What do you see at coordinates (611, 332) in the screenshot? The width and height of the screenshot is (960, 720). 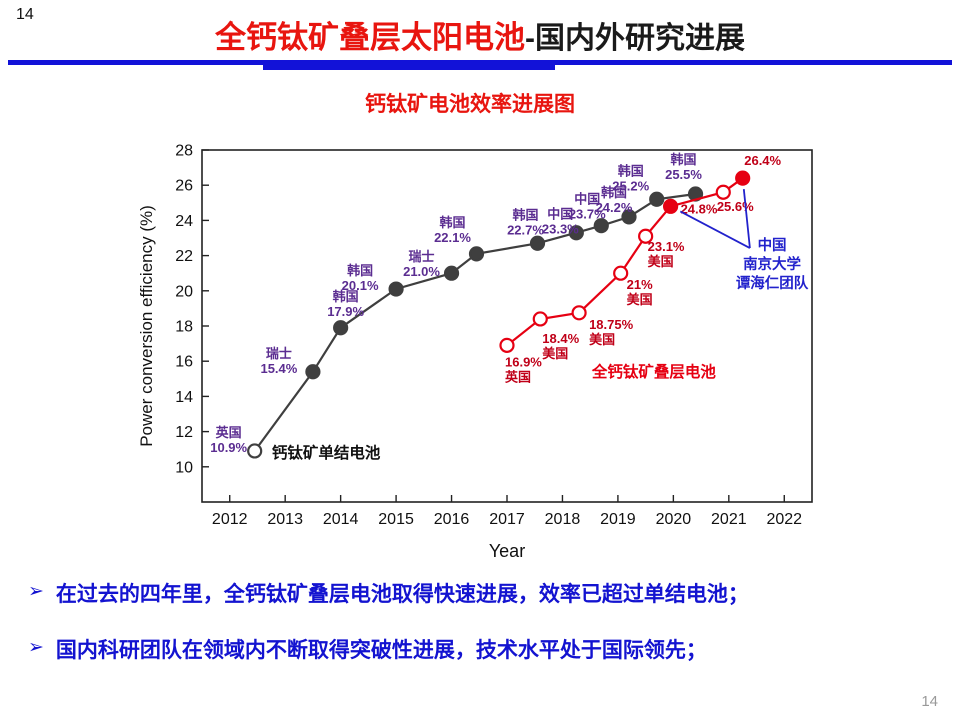 I see `point-label: 18.75%美国` at bounding box center [611, 332].